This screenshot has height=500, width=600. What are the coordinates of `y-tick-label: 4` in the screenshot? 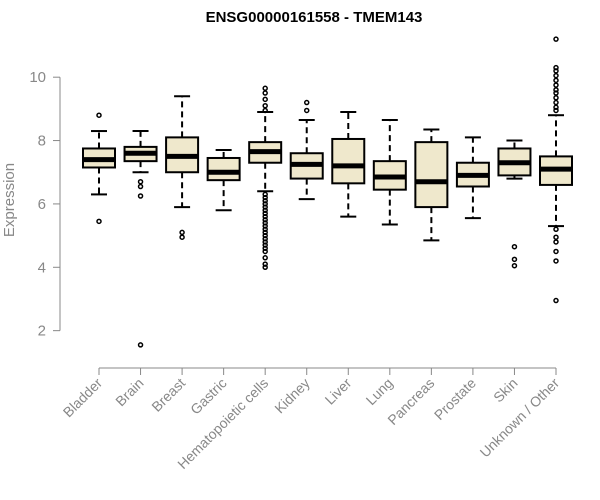 It's located at (42, 267).